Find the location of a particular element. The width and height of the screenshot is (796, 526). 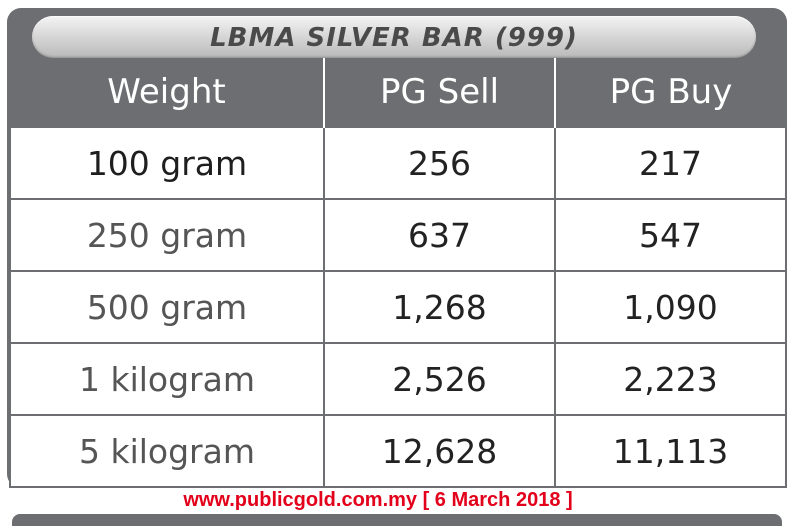

table-row: 250 gram 637 547 is located at coordinates (398, 235).